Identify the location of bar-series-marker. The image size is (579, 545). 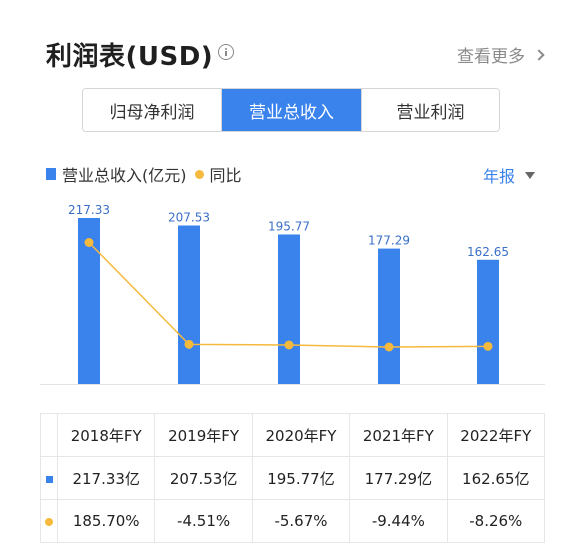
(49, 479).